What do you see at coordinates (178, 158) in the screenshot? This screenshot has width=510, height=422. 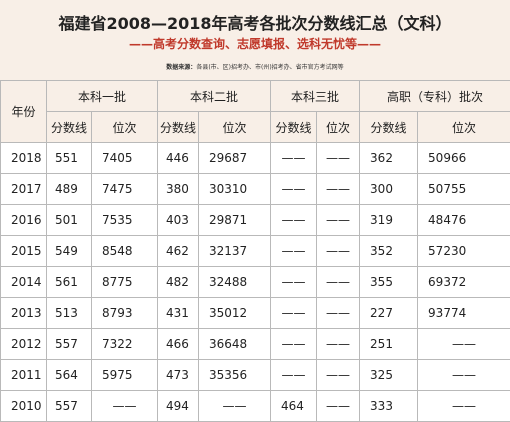 I see `cell-b2-score: 446` at bounding box center [178, 158].